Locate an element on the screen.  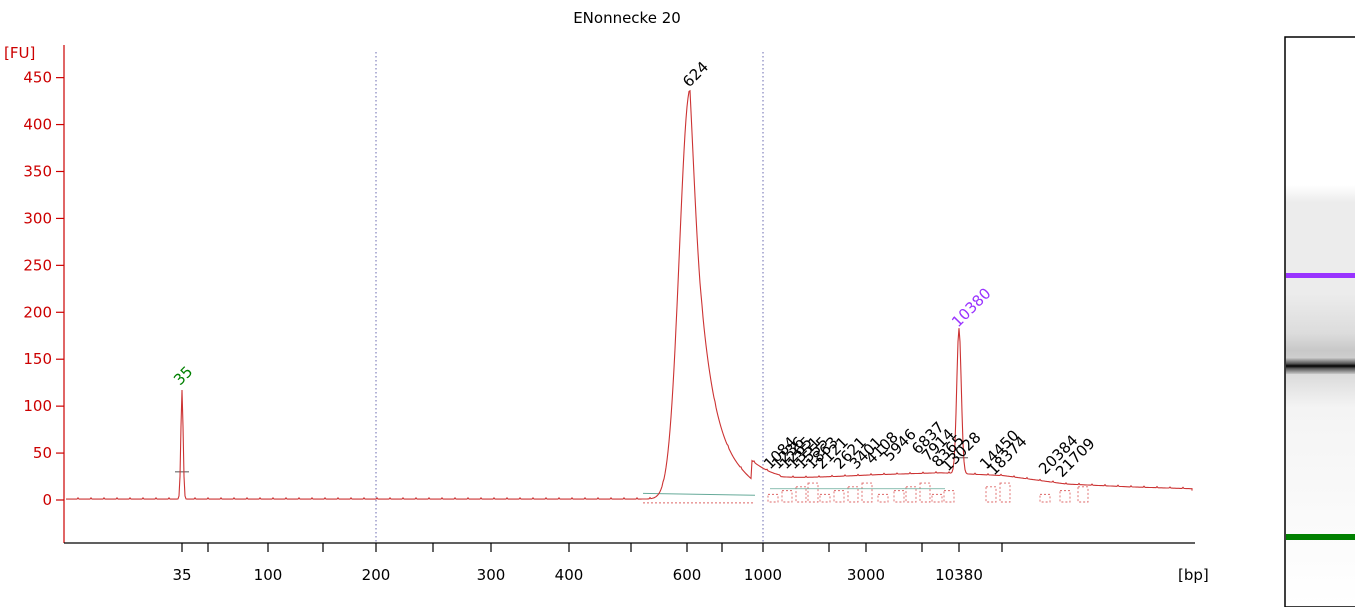
x-tick-label: 300 is located at coordinates (491, 575).